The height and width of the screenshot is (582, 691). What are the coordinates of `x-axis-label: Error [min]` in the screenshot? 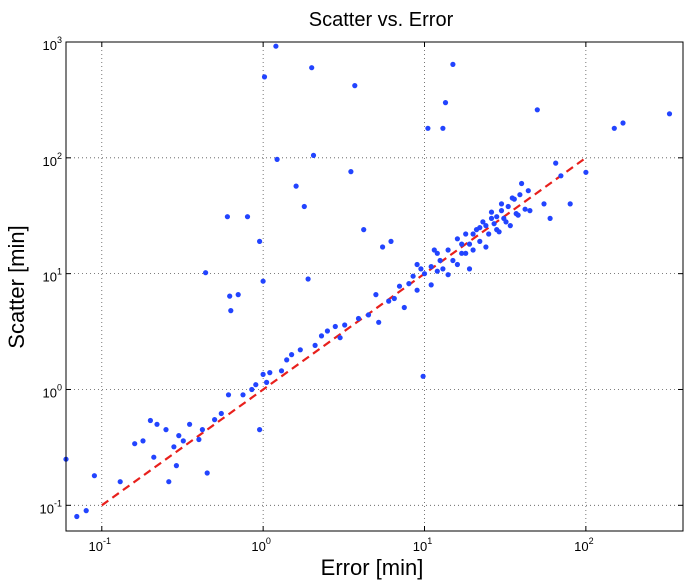 It's located at (372, 567).